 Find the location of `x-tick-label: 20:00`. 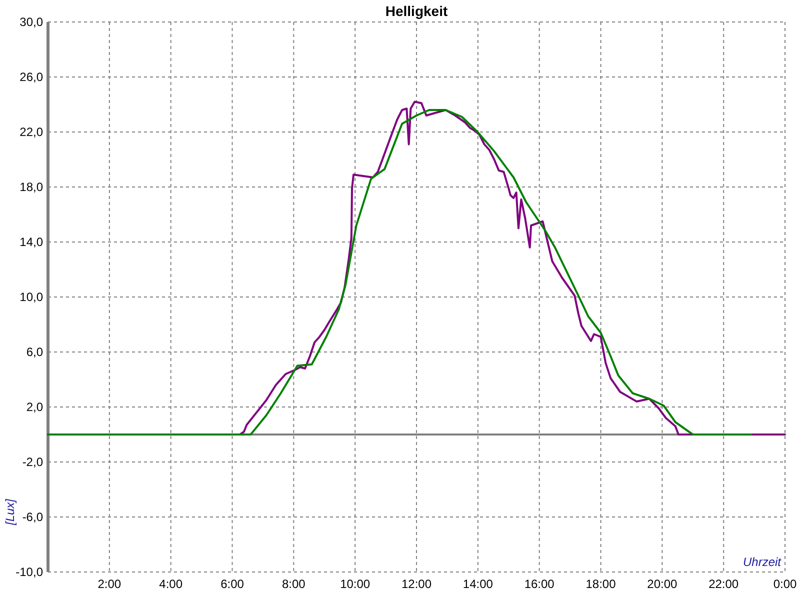

x-tick-label: 20:00 is located at coordinates (662, 584).